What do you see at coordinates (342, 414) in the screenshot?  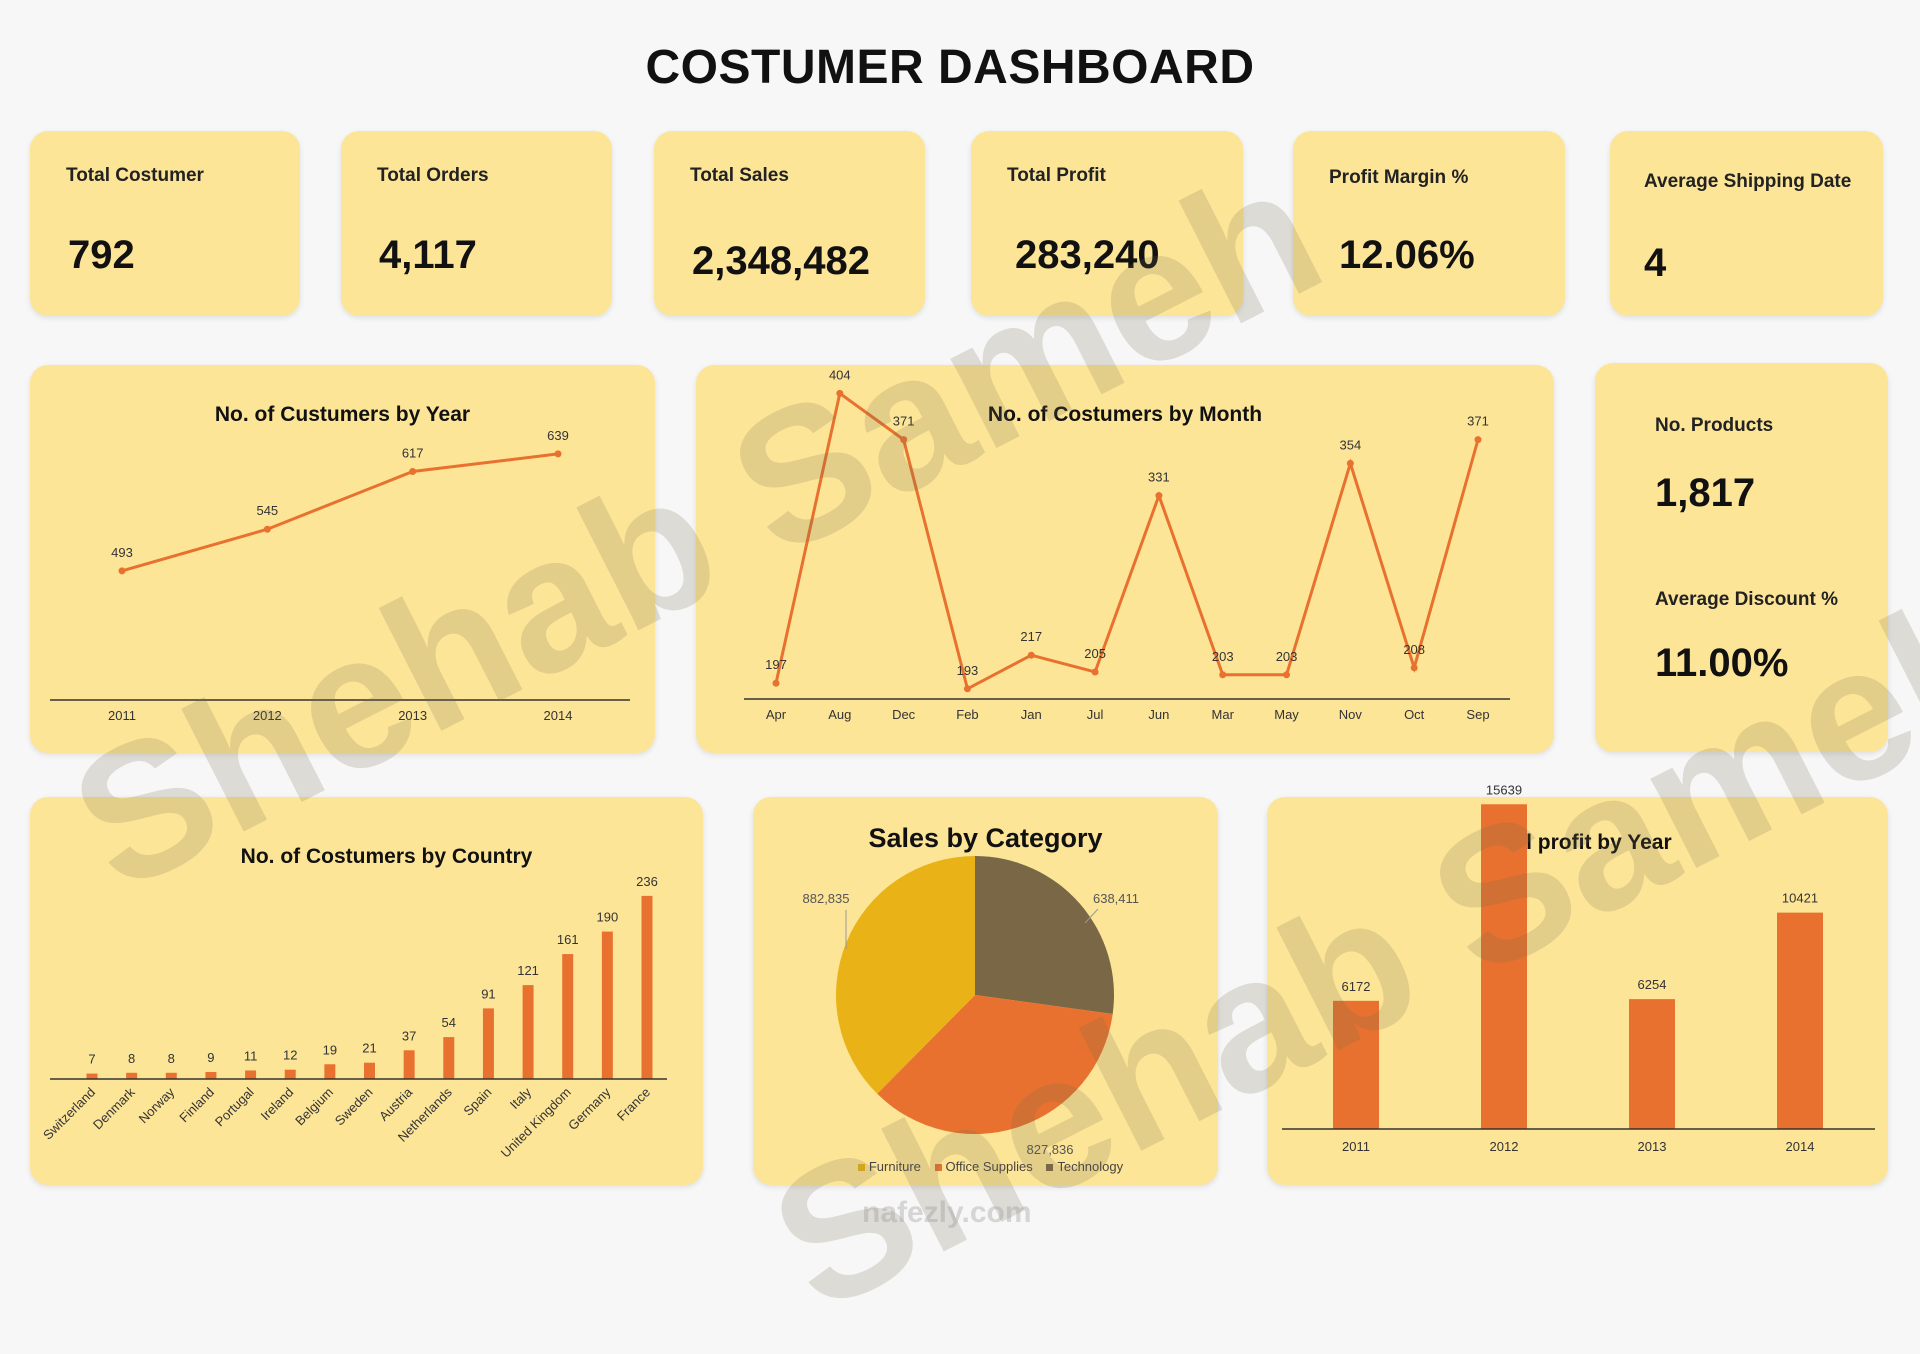 I see `chart-title: No. of Custumers by Year` at bounding box center [342, 414].